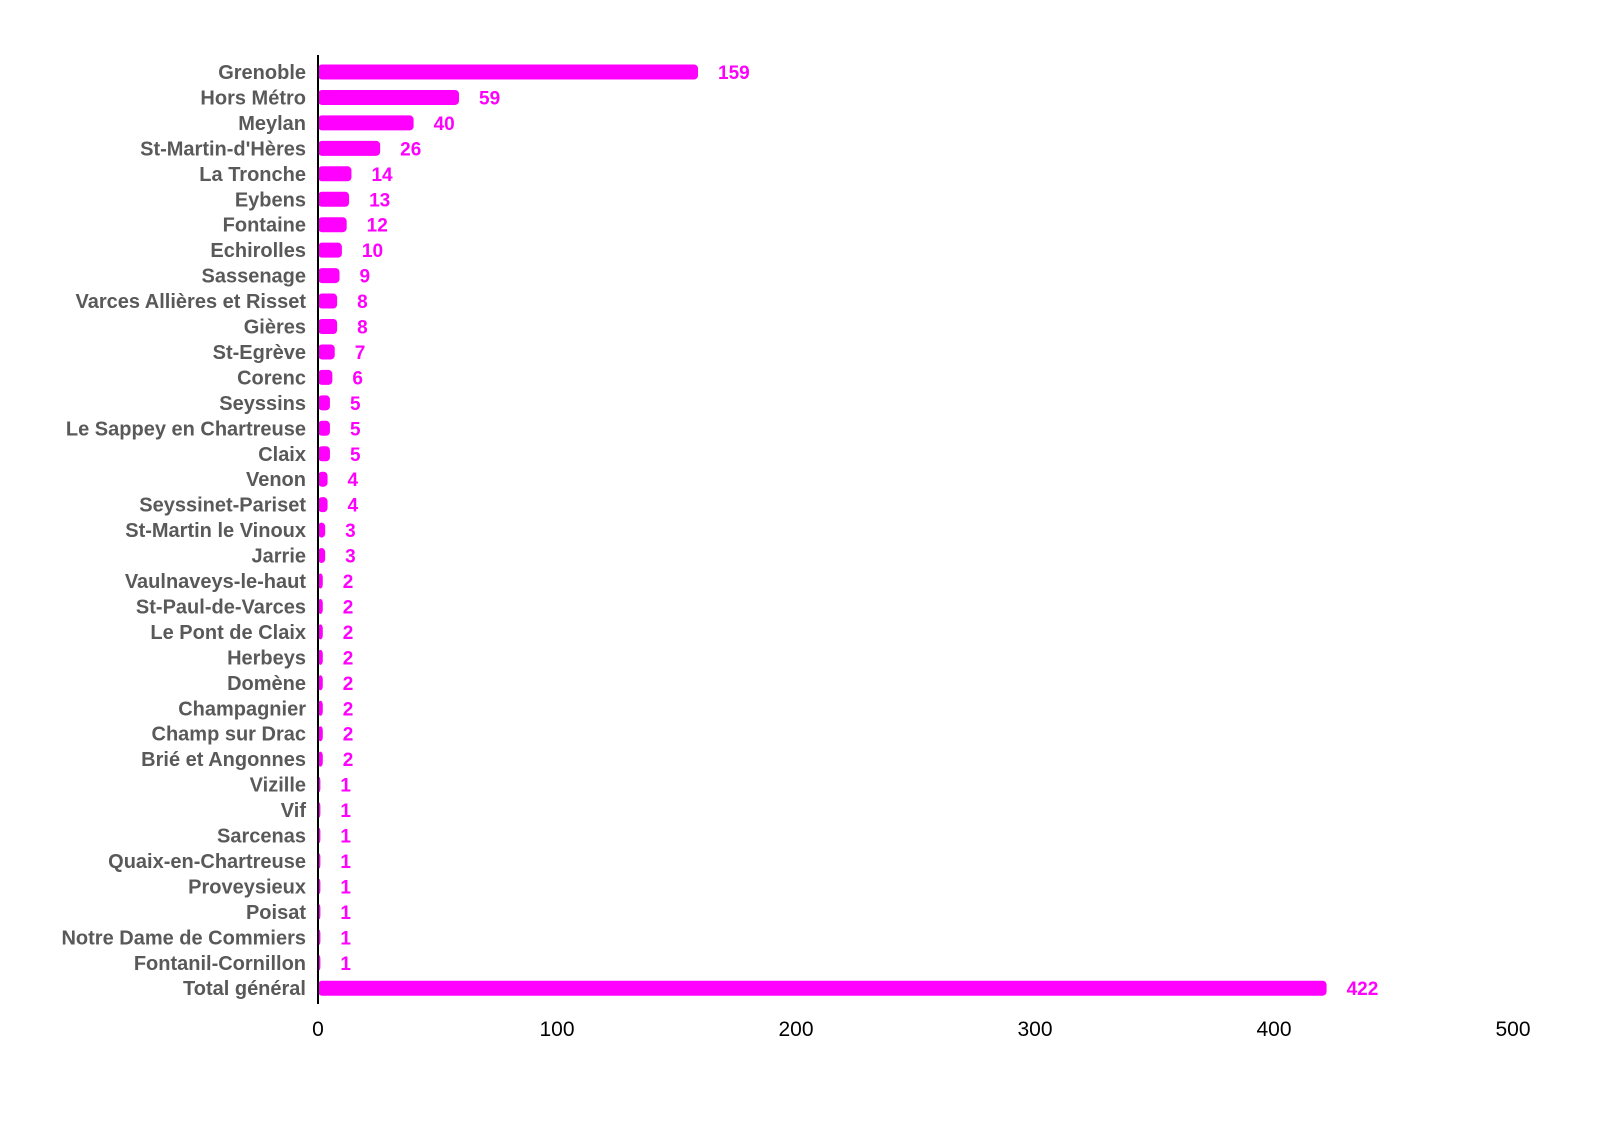 Image resolution: width=1606 pixels, height=1122 pixels. I want to click on value-label-champagnier: 2, so click(348, 709).